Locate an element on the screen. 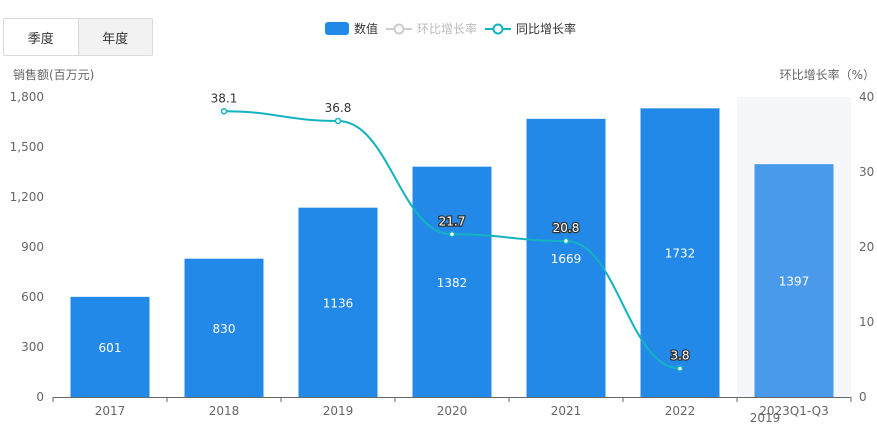 This screenshot has width=877, height=426. legend-item-value: 数值 is located at coordinates (351, 28).